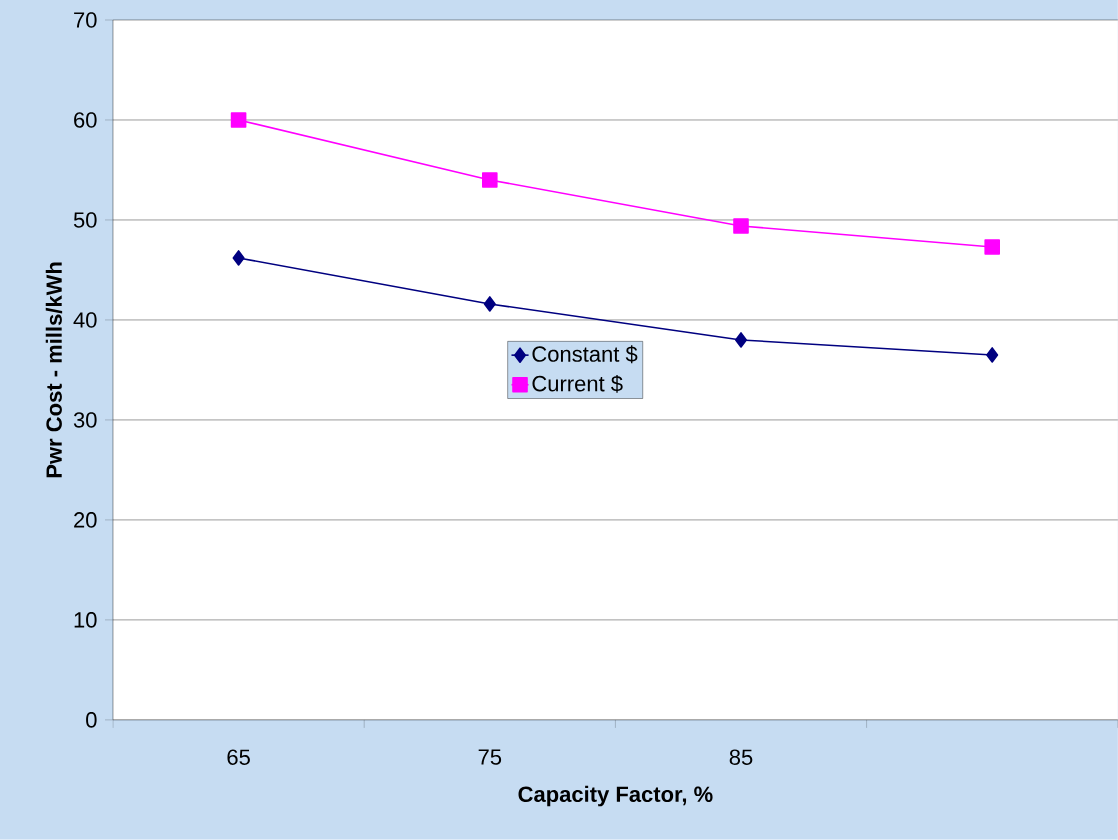 The width and height of the screenshot is (1118, 840). What do you see at coordinates (85, 20) in the screenshot?
I see `y-tick-label: 70` at bounding box center [85, 20].